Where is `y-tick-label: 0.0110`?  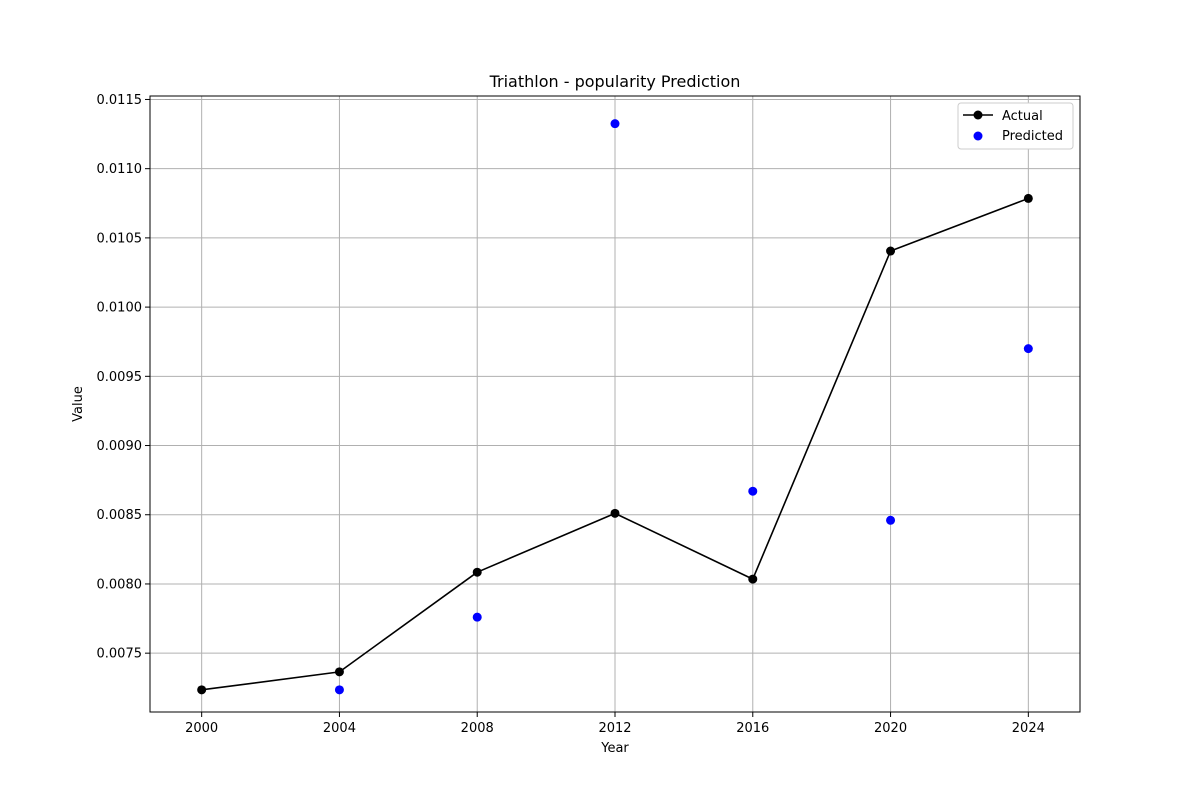
y-tick-label: 0.0110 is located at coordinates (120, 169).